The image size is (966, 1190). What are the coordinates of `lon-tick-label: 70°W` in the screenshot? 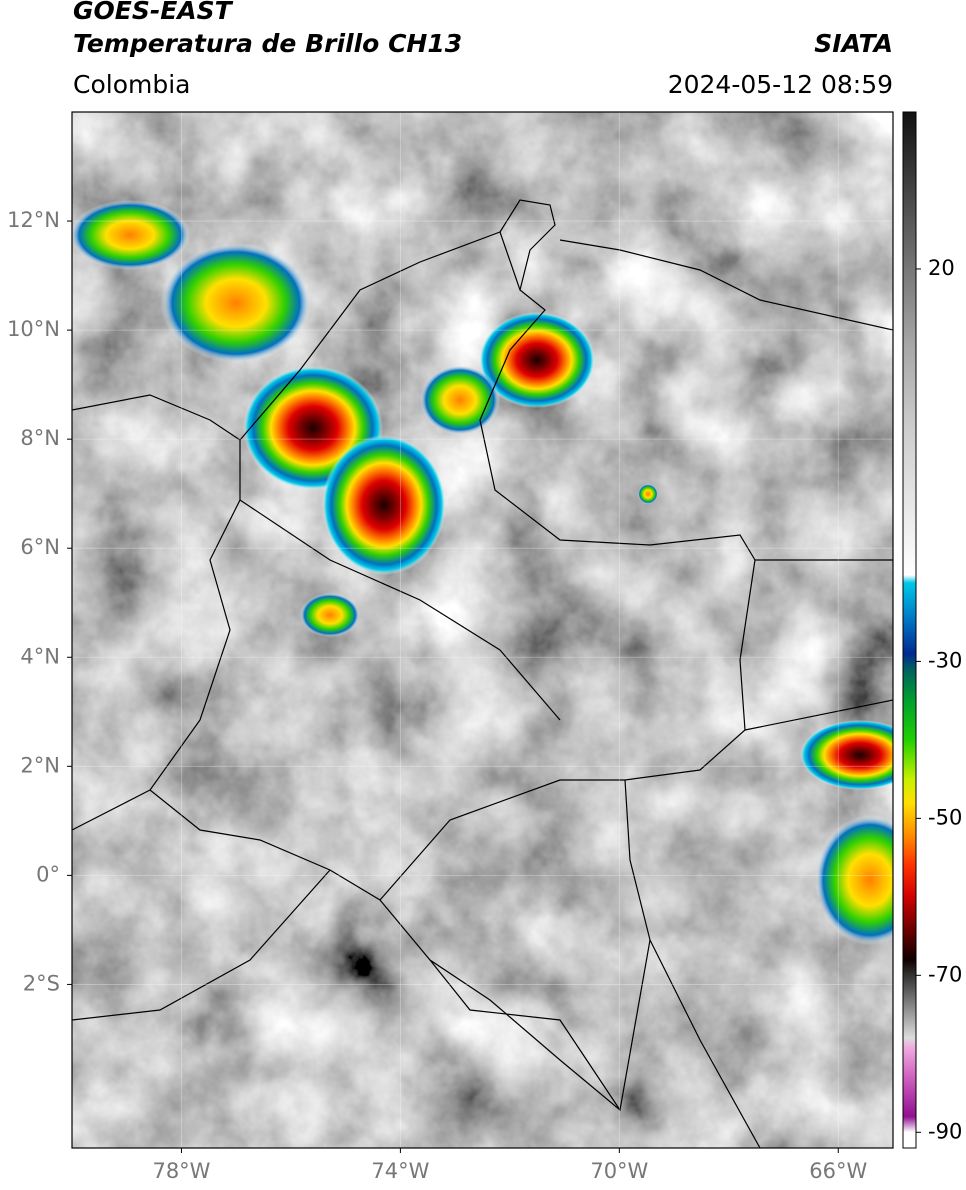 It's located at (619, 1171).